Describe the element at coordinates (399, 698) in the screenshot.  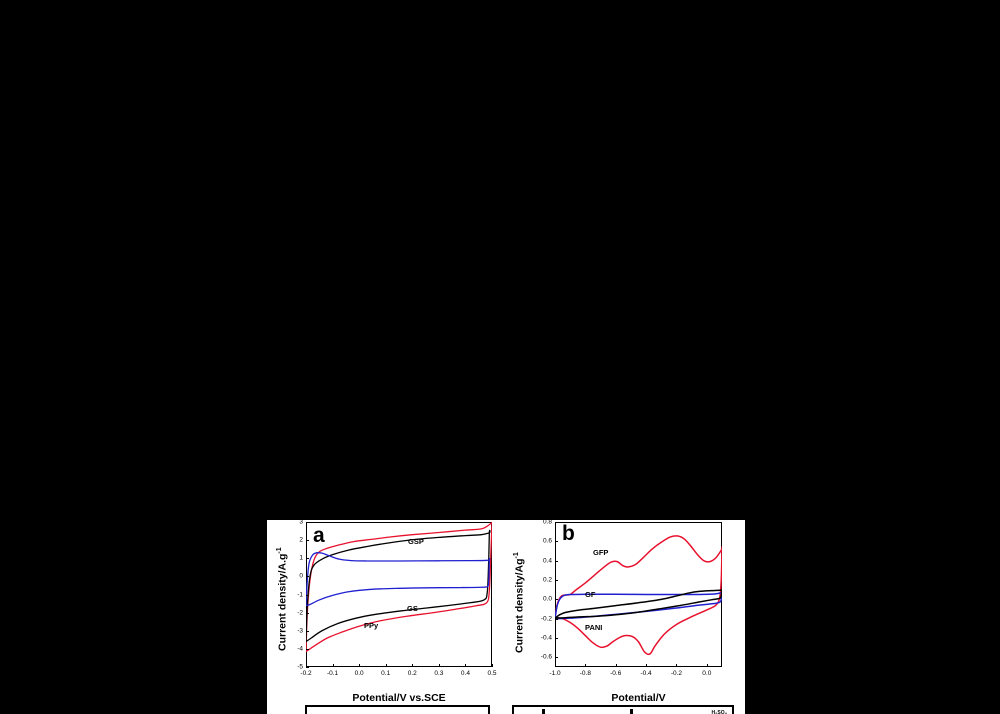
I see `panel-a-xlabel: Potential/V vs.SCE` at that location.